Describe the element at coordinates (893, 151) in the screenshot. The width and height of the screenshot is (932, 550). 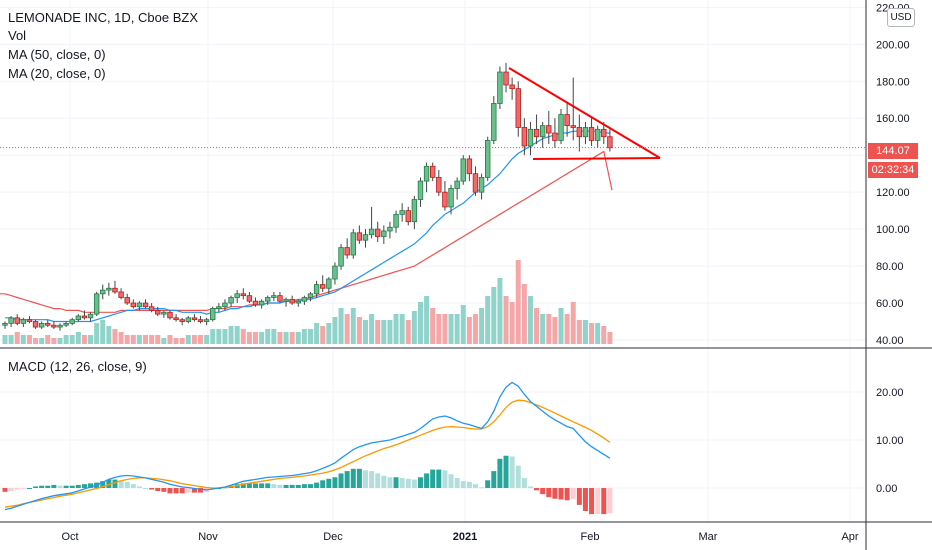
I see `last-price-label: 144.07` at that location.